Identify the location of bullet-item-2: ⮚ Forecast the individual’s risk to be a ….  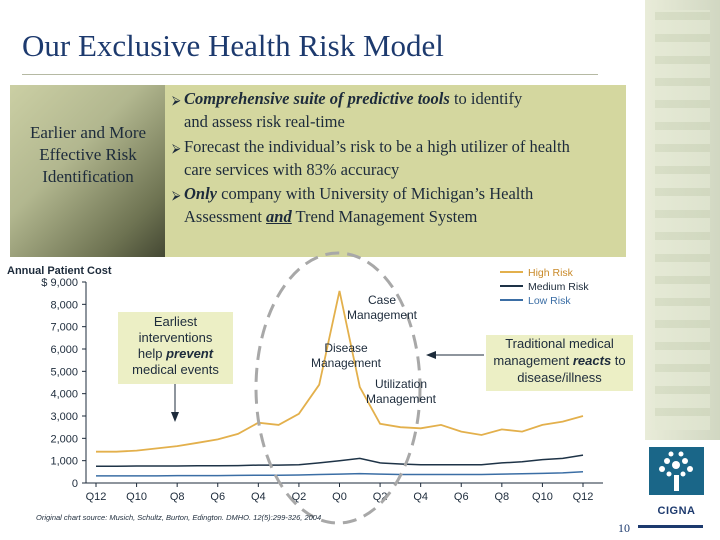
(397, 158).